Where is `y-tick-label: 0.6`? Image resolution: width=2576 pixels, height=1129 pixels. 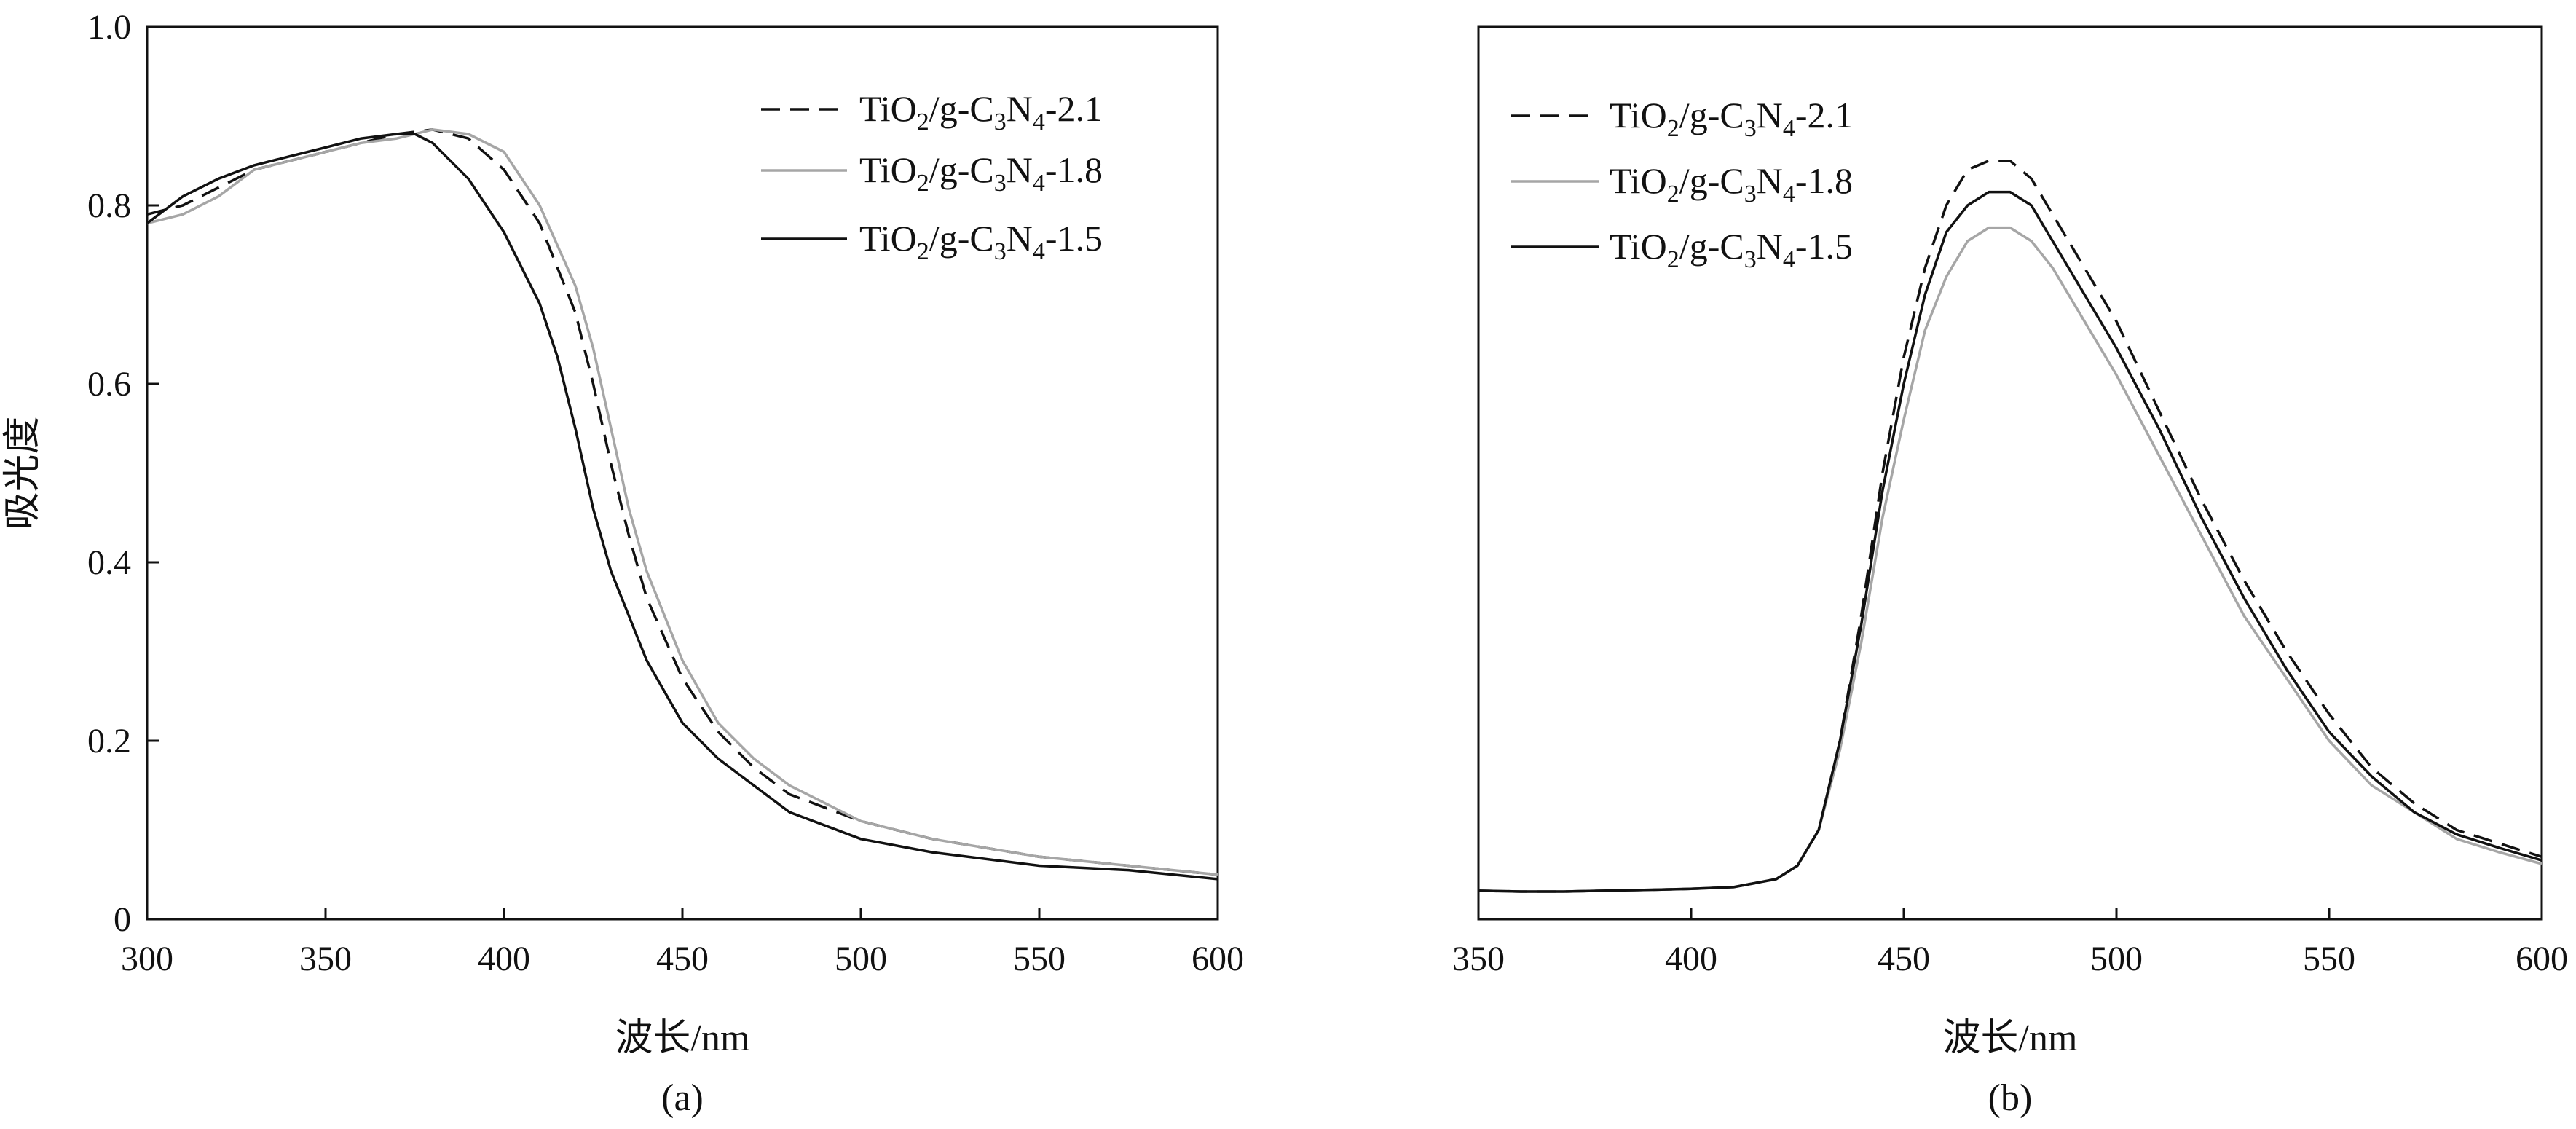 y-tick-label: 0.6 is located at coordinates (109, 385).